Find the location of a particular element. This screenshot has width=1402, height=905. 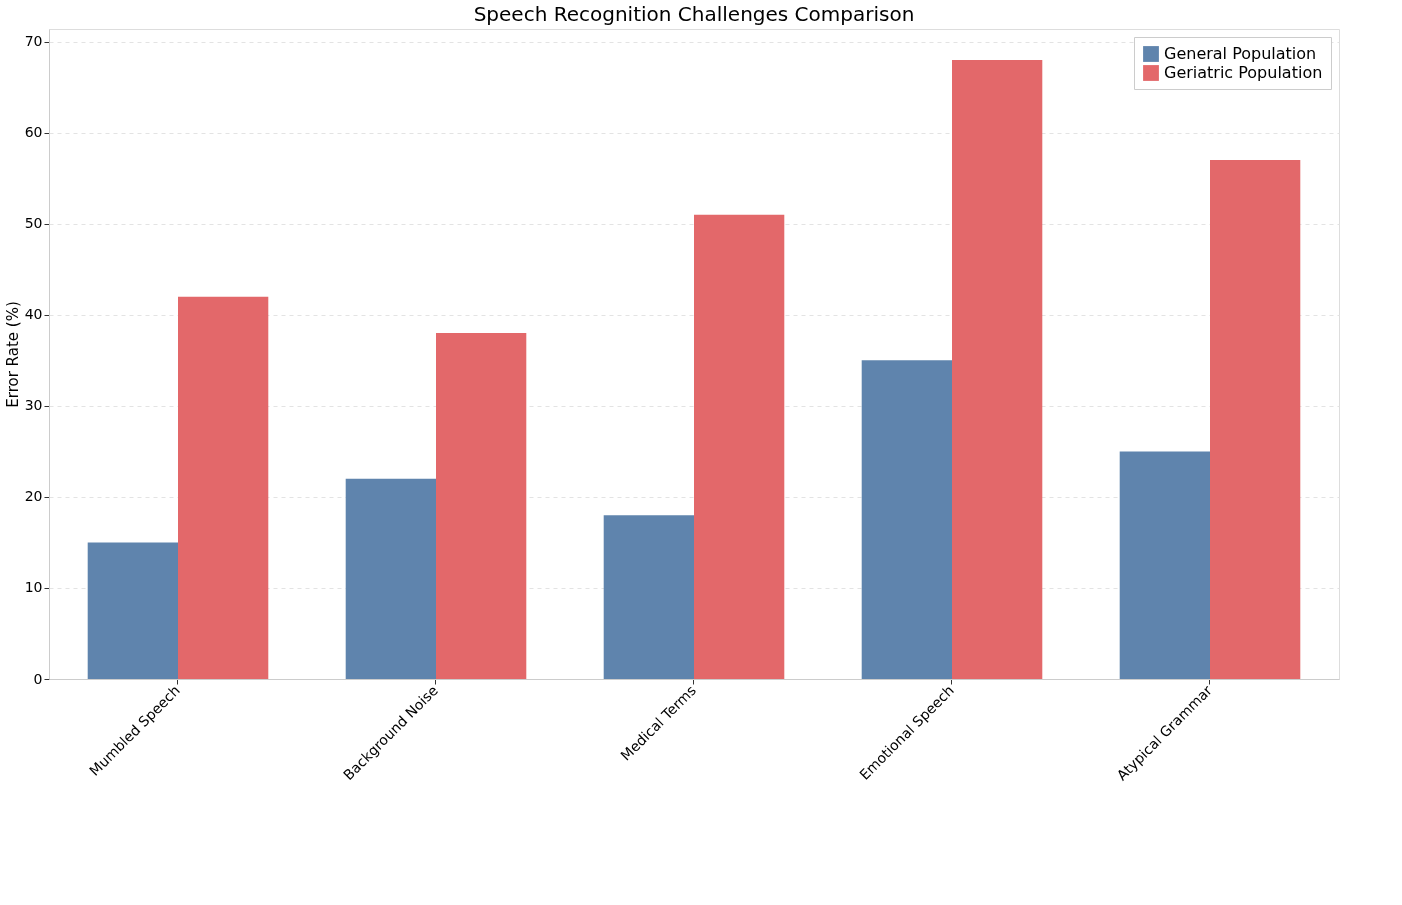

y-tick-label: 30 is located at coordinates (33, 405).